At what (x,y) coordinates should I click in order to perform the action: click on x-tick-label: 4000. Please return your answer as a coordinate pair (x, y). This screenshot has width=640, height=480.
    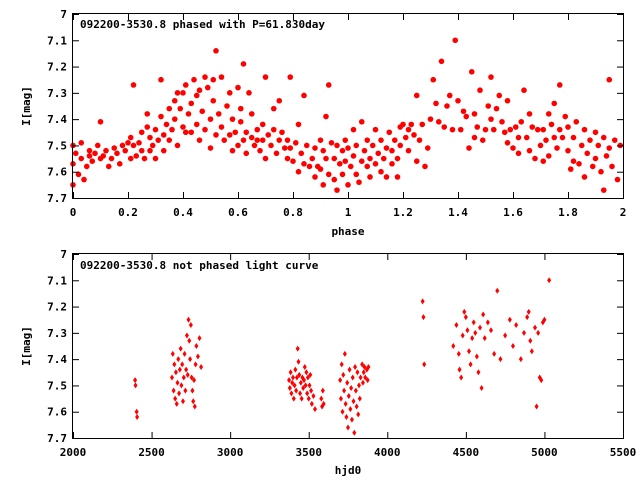
    Looking at the image, I should click on (387, 452).